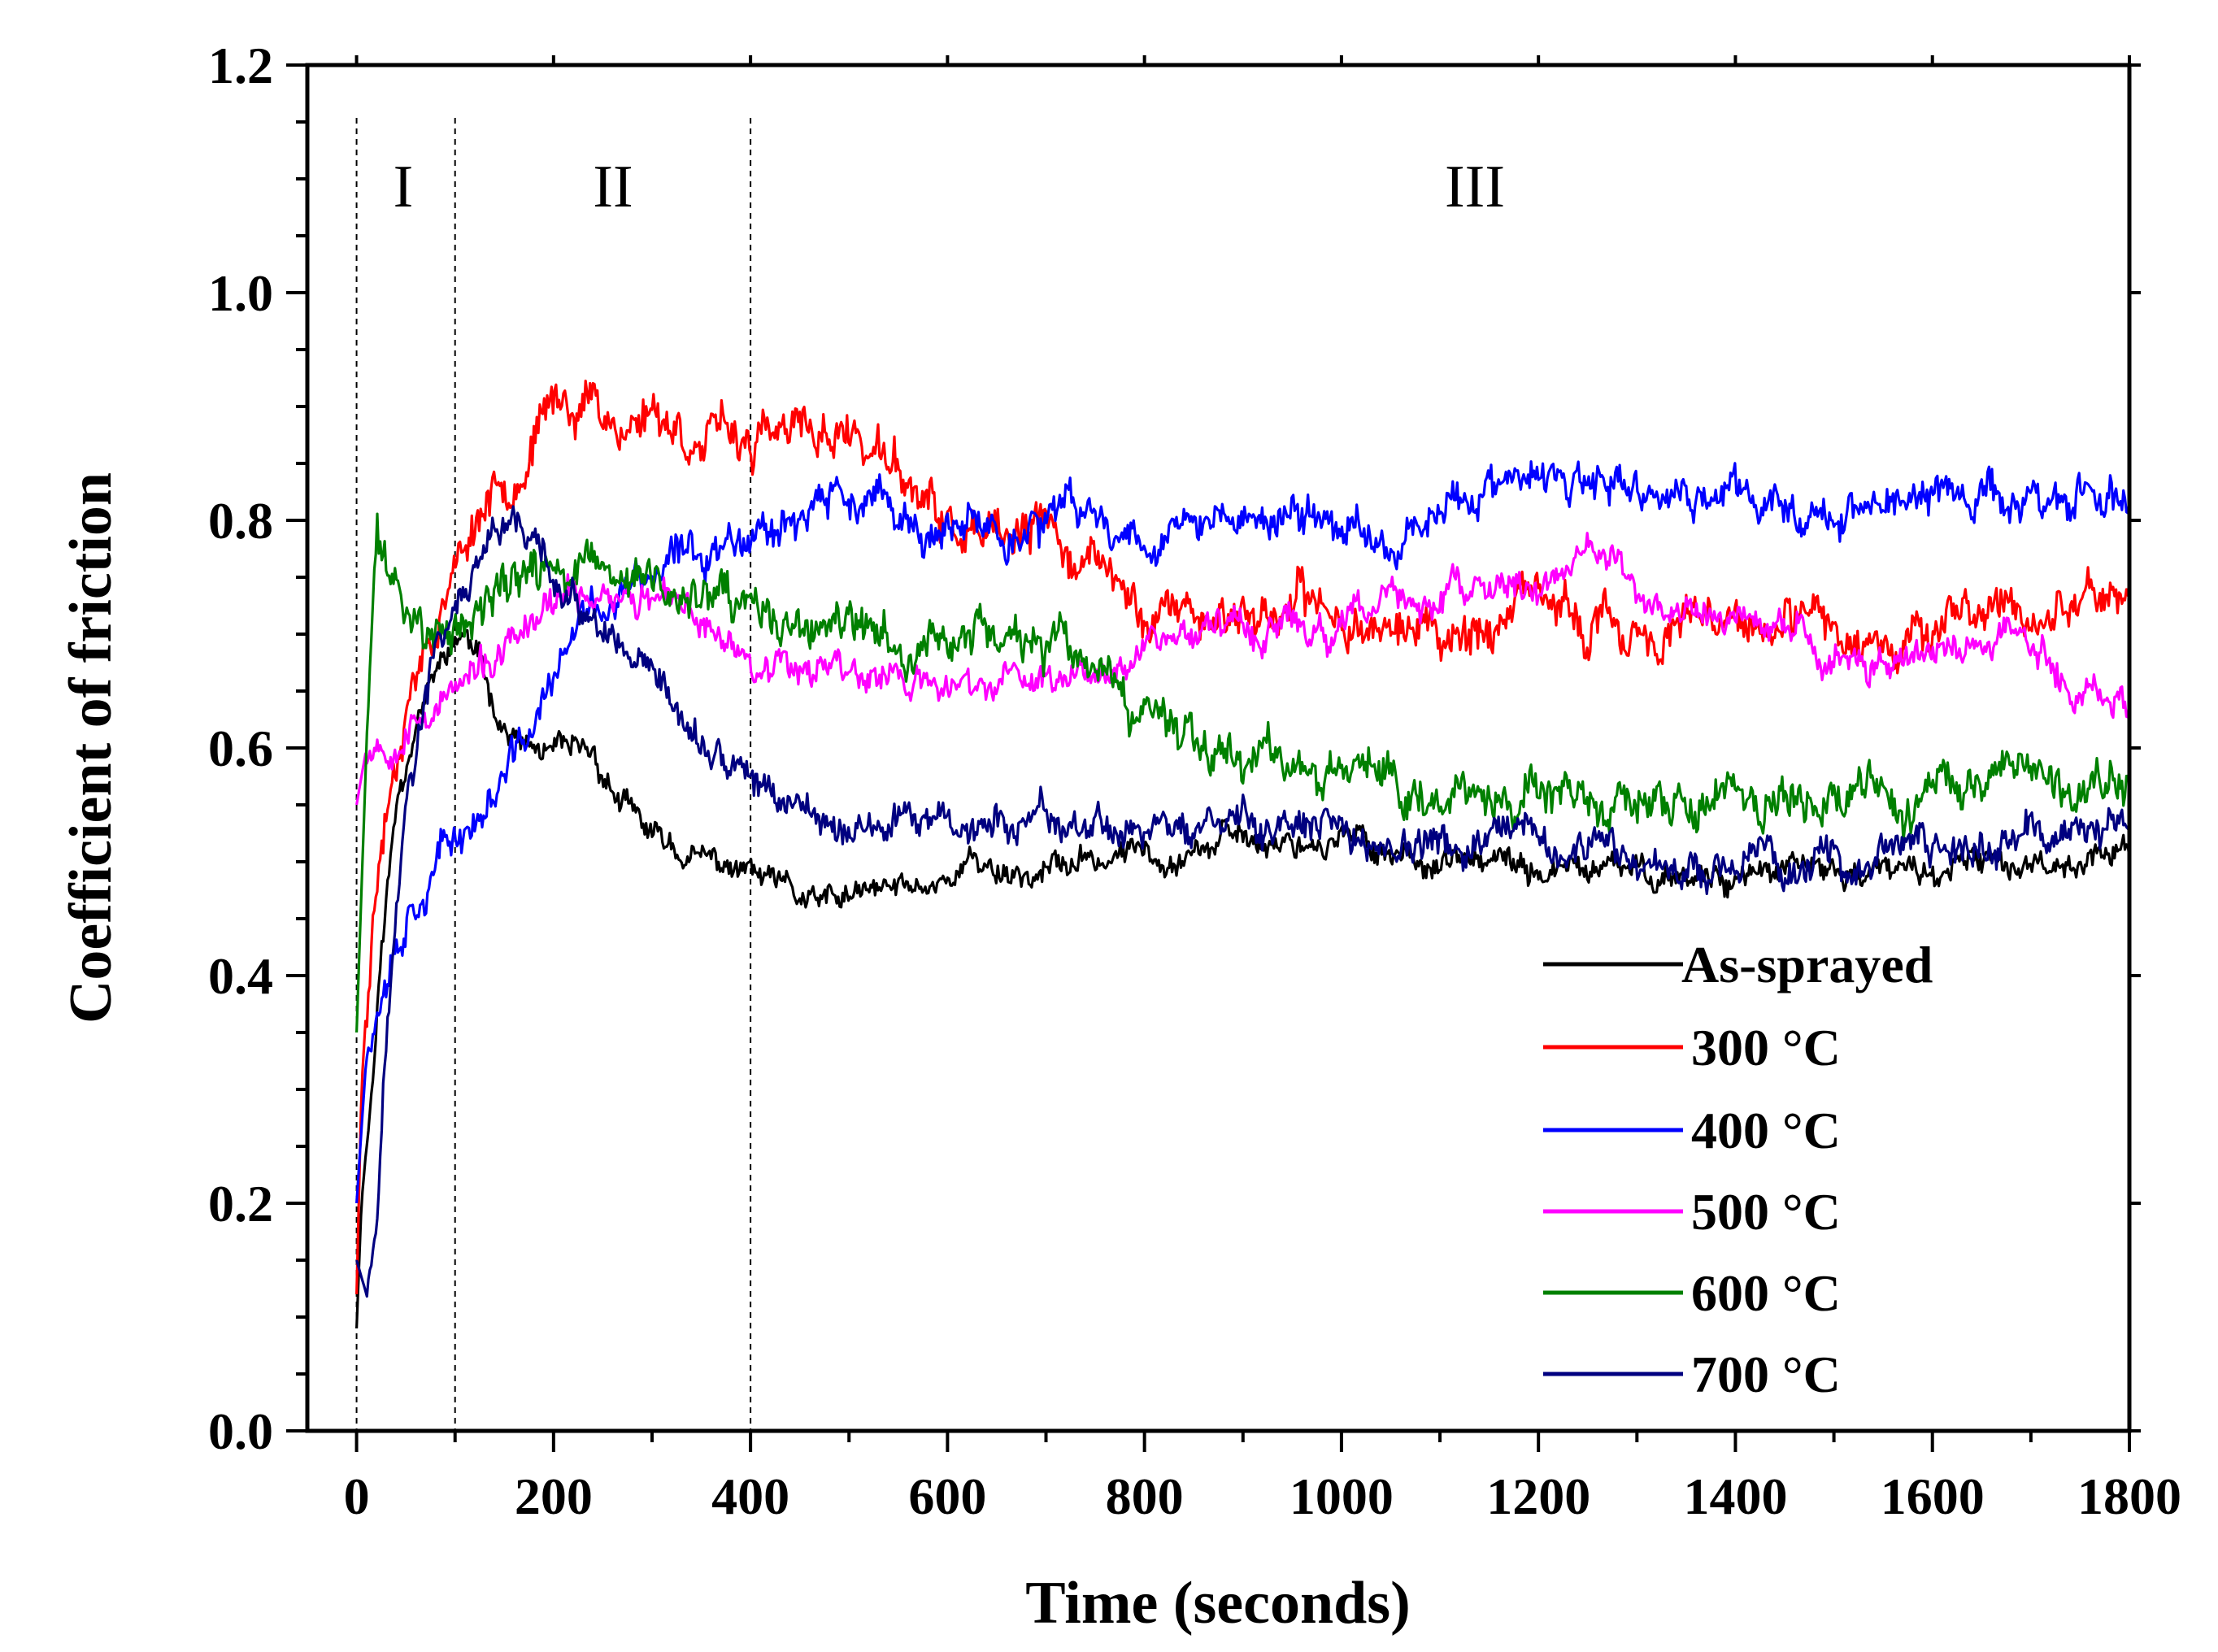 The height and width of the screenshot is (1652, 2218). I want to click on legend-label-700c: 700 °C, so click(1766, 1374).